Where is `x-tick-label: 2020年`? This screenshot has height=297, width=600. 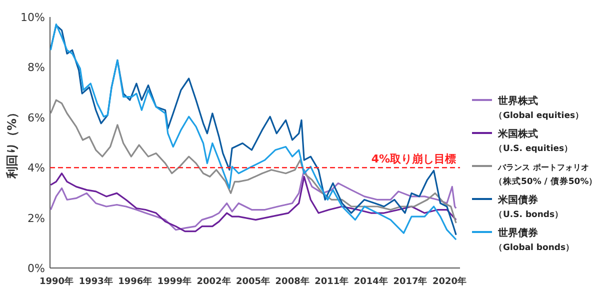
x-tick-label: 2020年 is located at coordinates (449, 281).